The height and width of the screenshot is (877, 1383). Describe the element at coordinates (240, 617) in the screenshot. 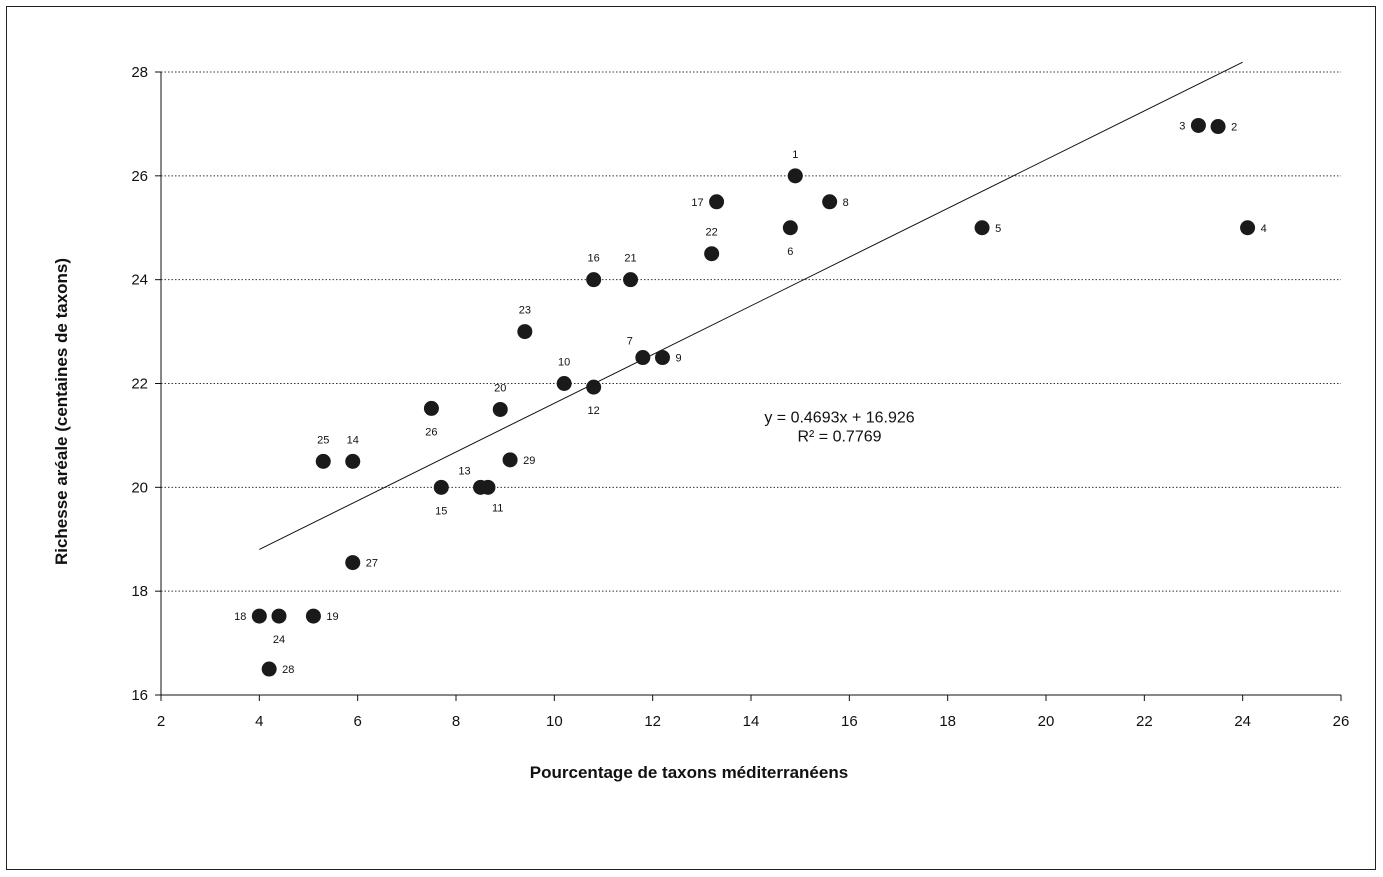

I see `point-label: 18` at that location.